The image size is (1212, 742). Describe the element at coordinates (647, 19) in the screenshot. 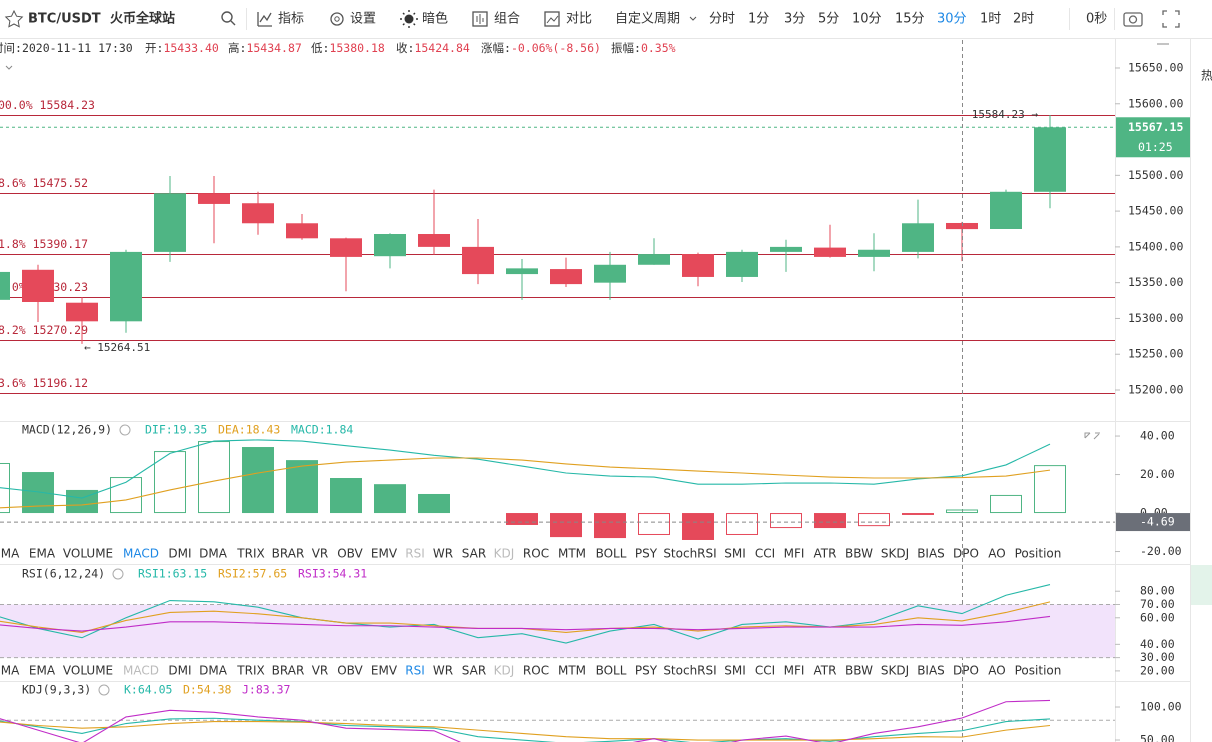

I see `period-menu: 自定义周期` at that location.